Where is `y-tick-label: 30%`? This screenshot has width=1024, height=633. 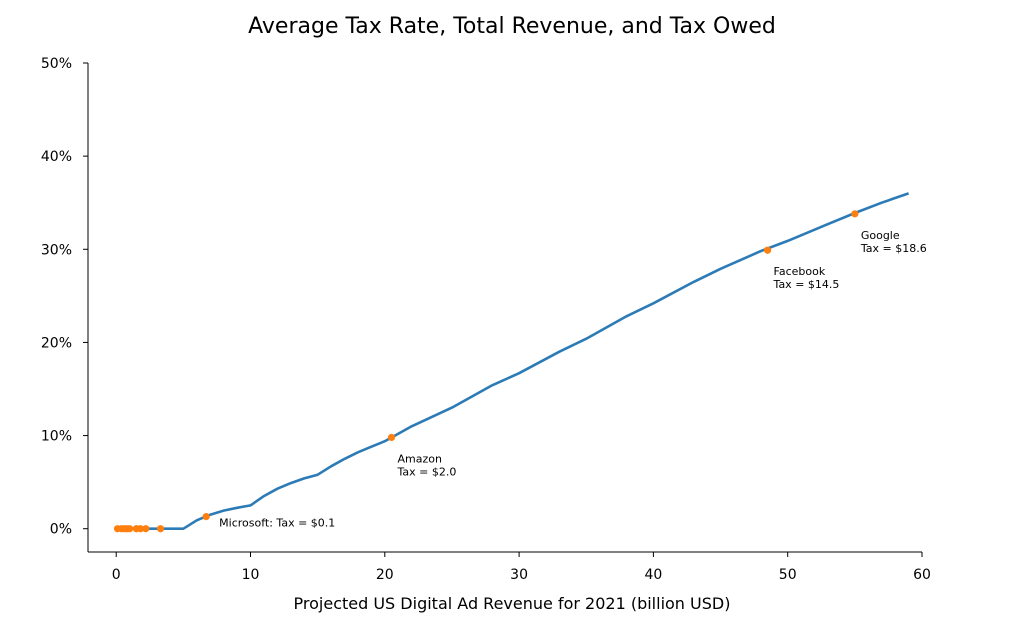
y-tick-label: 30% is located at coordinates (56, 250).